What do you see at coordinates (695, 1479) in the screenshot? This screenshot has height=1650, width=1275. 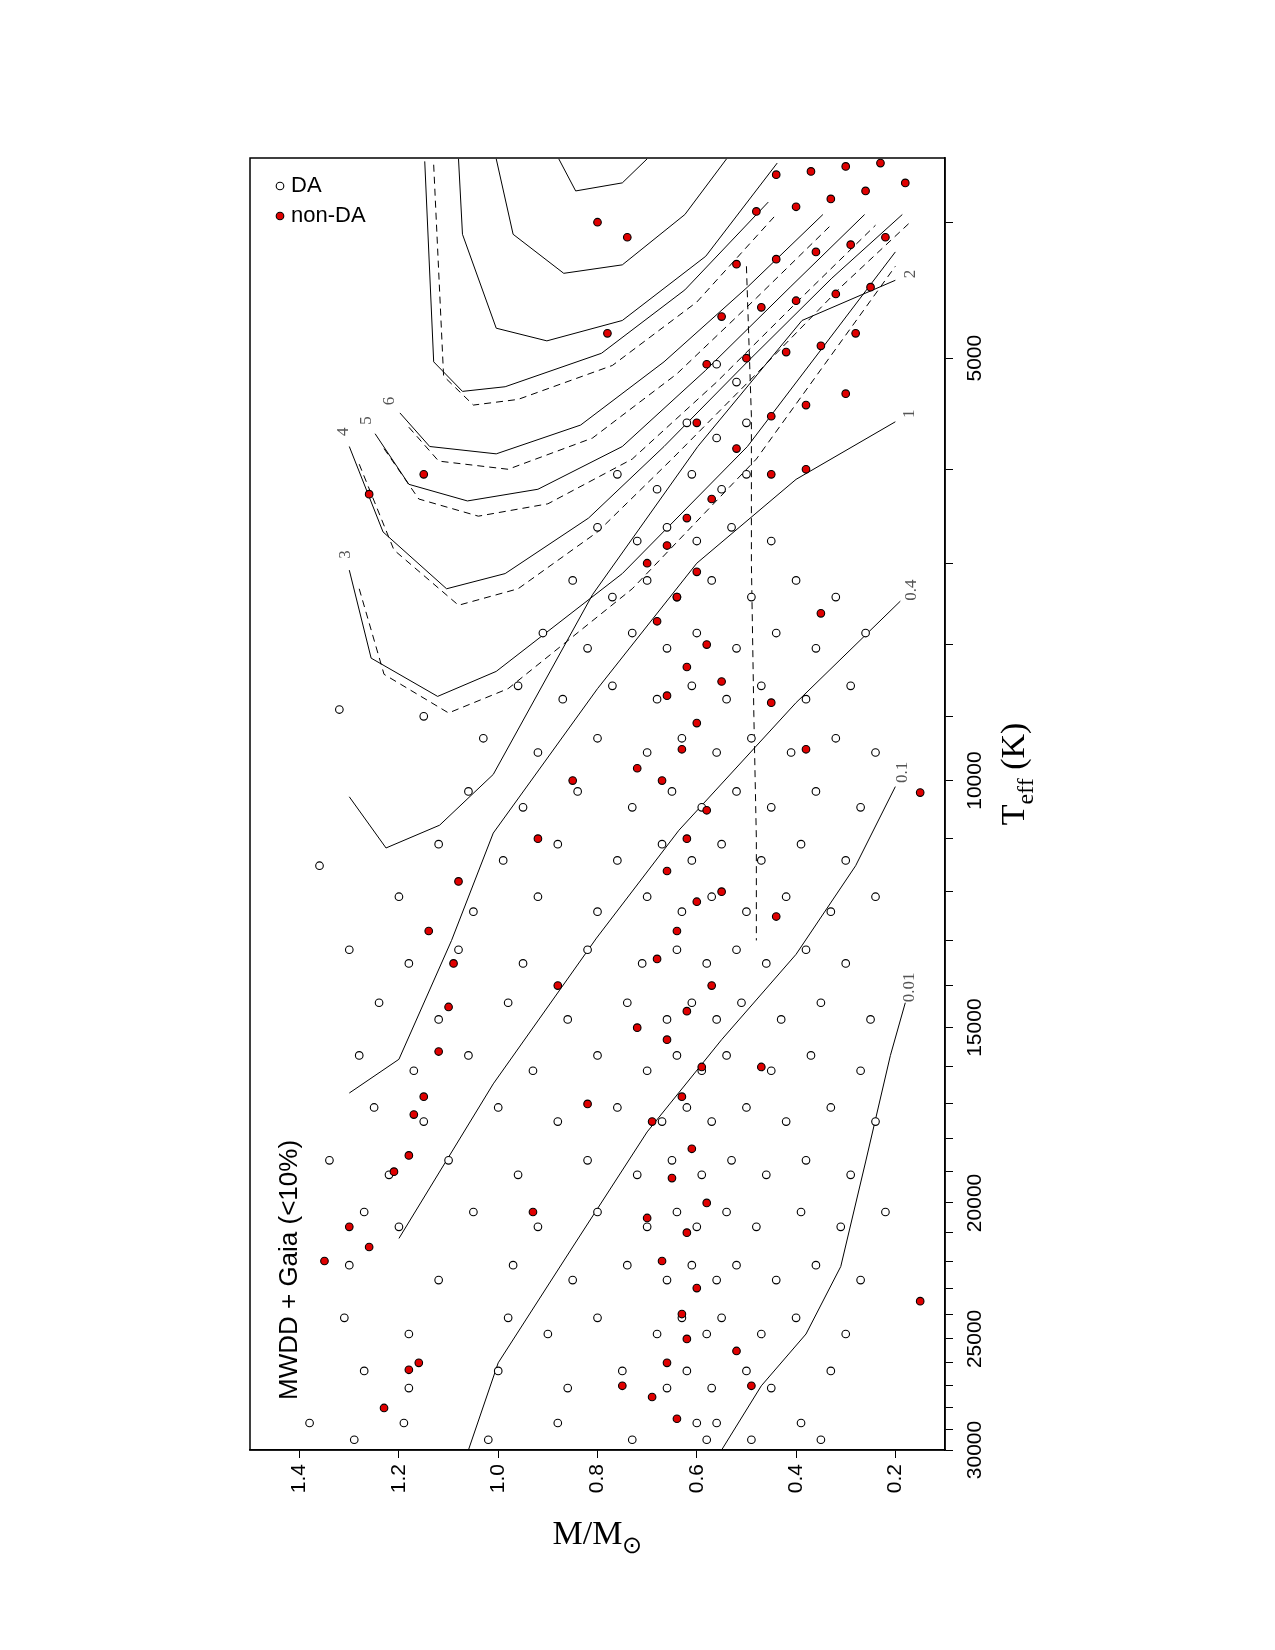 I see `x-tick-label: 0.6` at bounding box center [695, 1479].